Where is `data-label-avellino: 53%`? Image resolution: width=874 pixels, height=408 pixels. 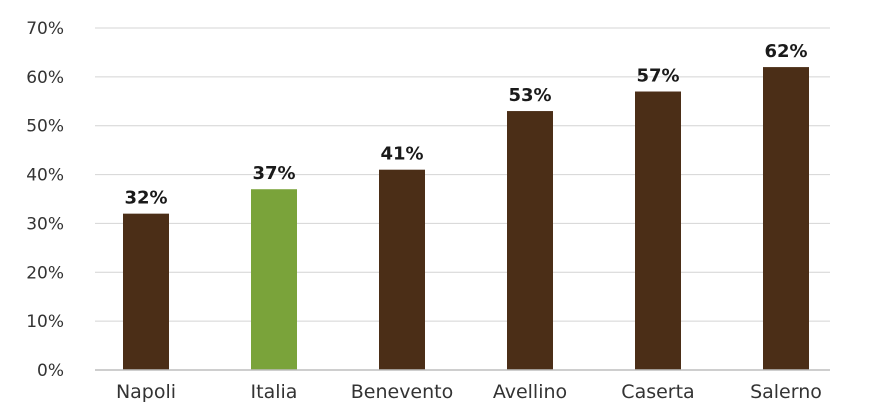 data-label-avellino: 53% is located at coordinates (529, 95).